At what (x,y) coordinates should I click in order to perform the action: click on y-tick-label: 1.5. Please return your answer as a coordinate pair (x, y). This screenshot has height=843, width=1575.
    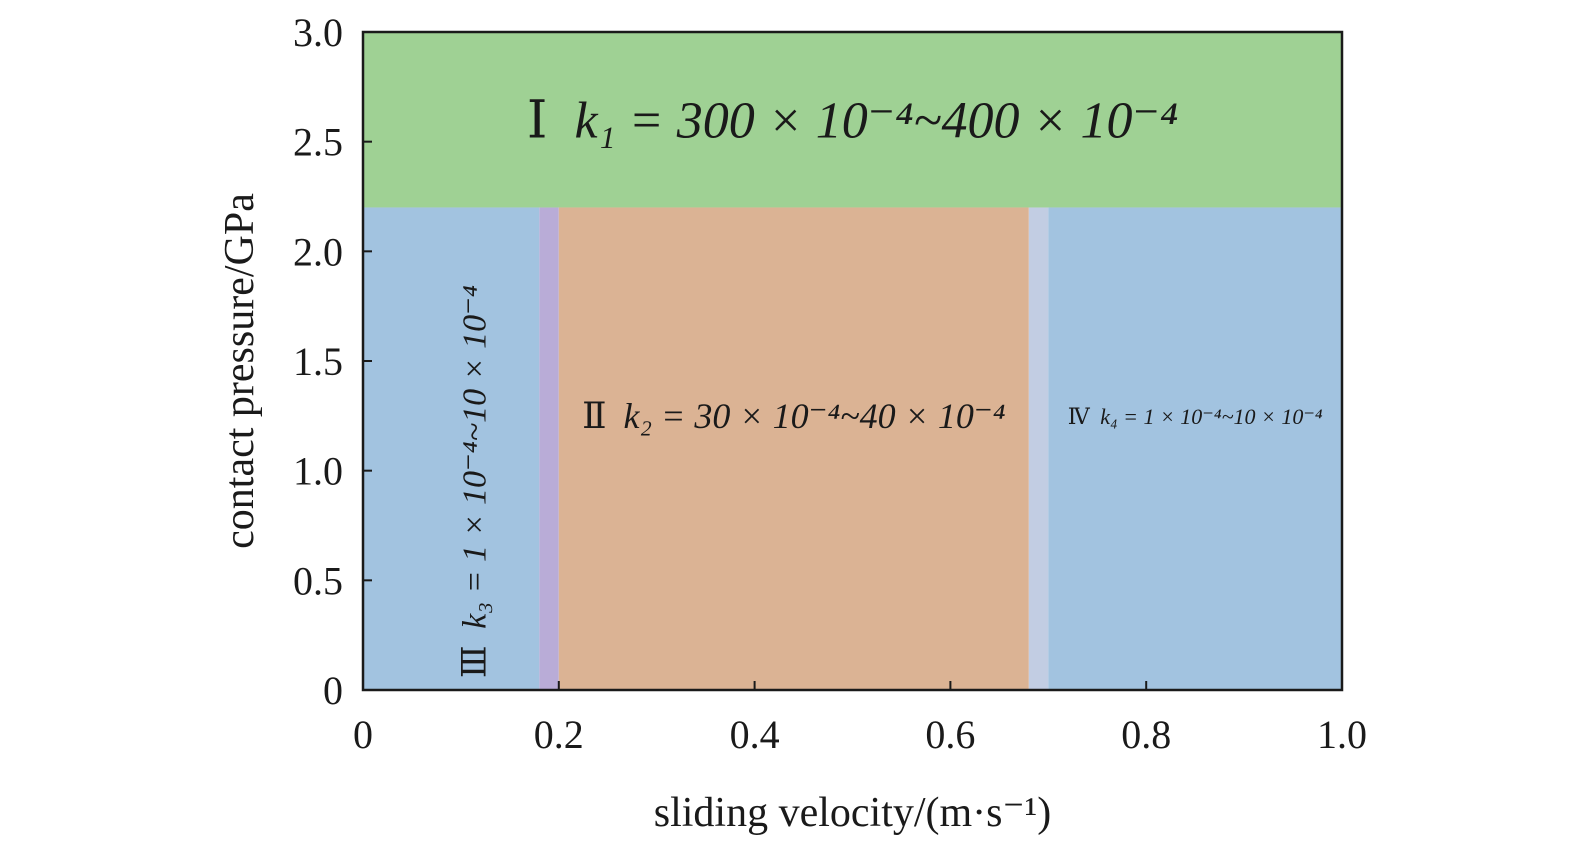
    Looking at the image, I should click on (318, 361).